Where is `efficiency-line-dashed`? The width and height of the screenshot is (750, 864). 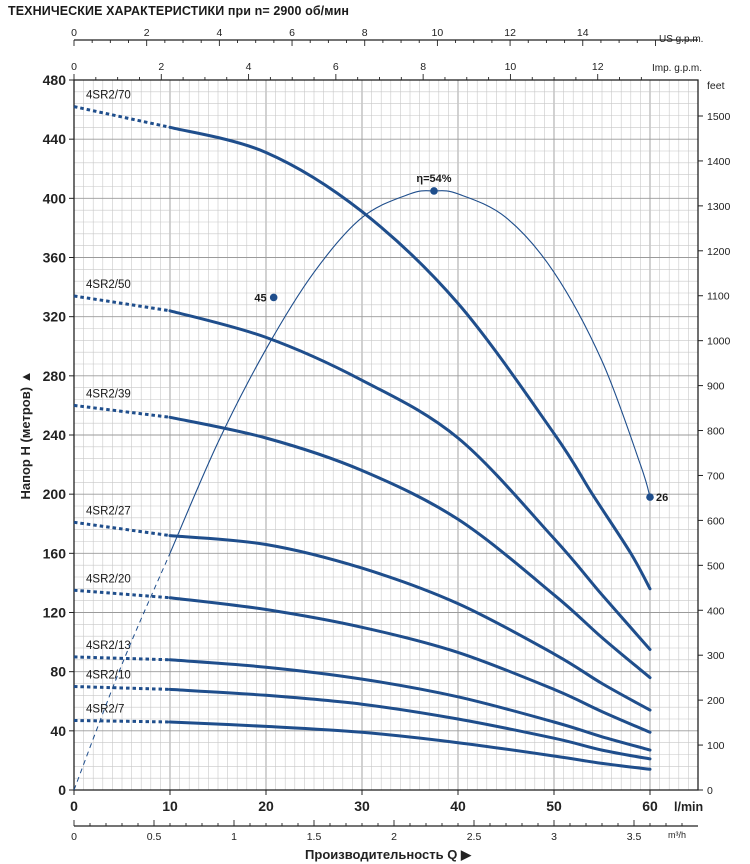 efficiency-line-dashed is located at coordinates (122, 672).